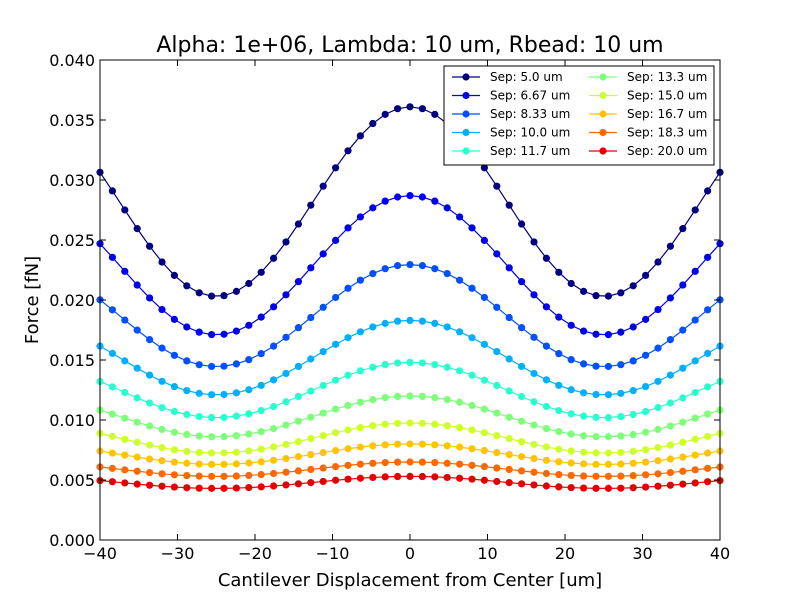 Image resolution: width=800 pixels, height=600 pixels. What do you see at coordinates (565, 553) in the screenshot?
I see `x-tick-label: 20` at bounding box center [565, 553].